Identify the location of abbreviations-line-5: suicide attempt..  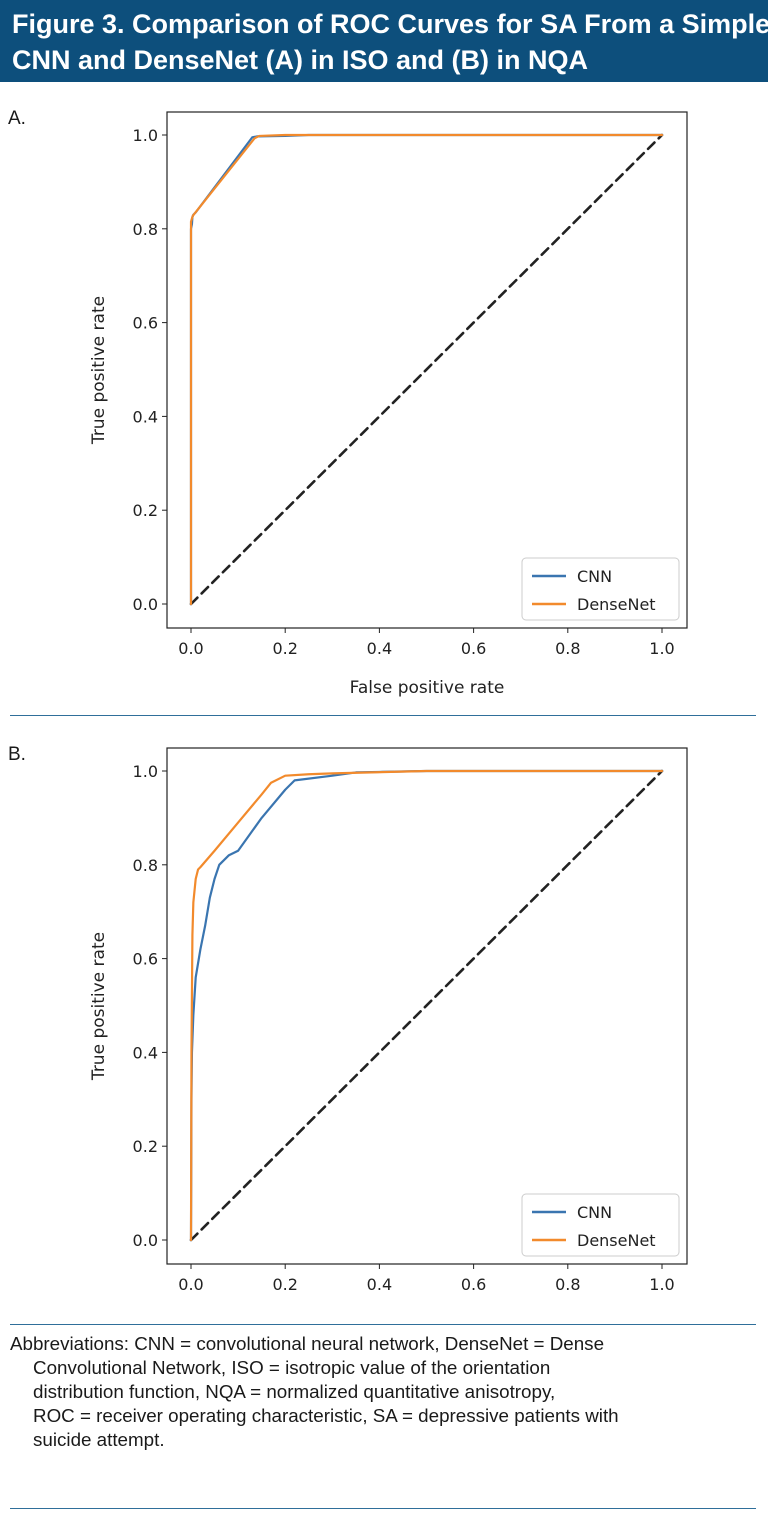
(99, 1439).